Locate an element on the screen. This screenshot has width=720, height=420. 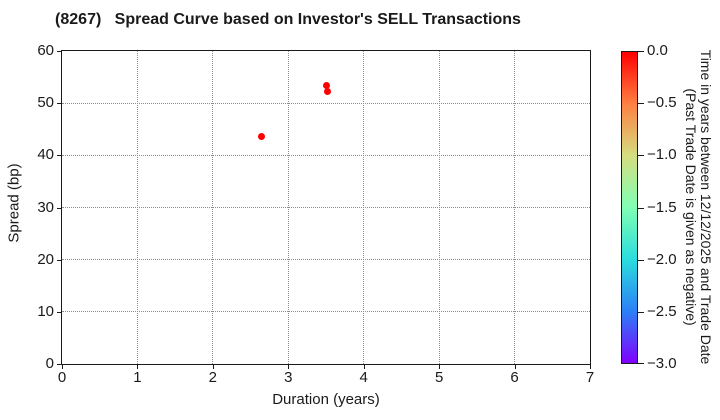
colorbar-tick-label: −2.5 is located at coordinates (662, 311).